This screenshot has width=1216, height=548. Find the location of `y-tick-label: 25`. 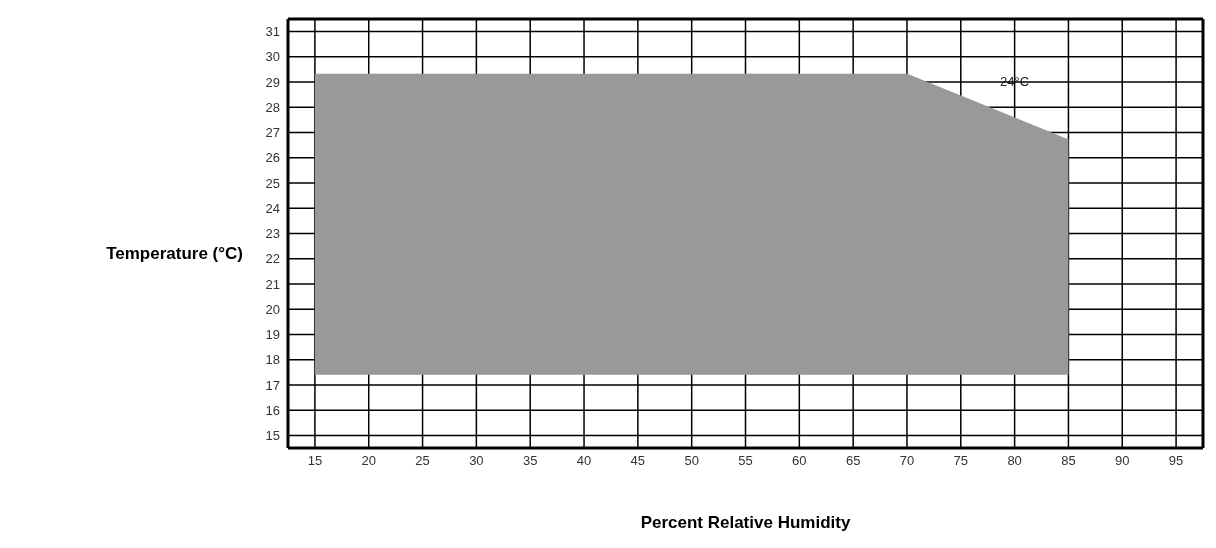

y-tick-label: 25 is located at coordinates (272, 183).